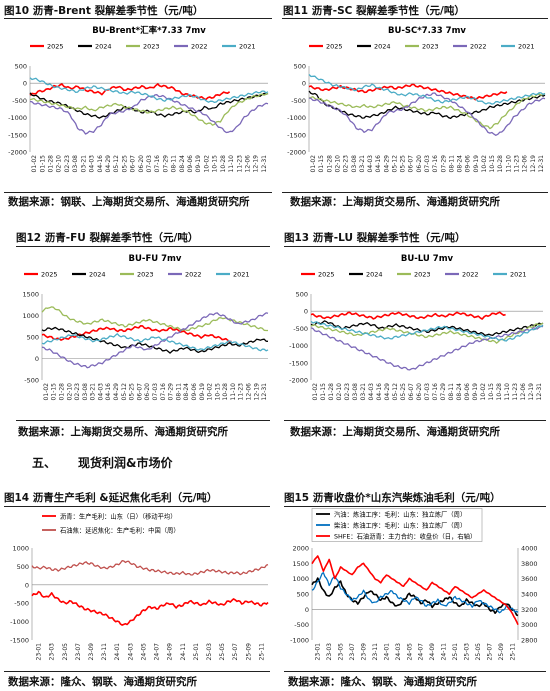 The width and height of the screenshot is (550, 691). Describe the element at coordinates (364, 652) in the screenshot. I see `x-tick-label: 23-09` at that location.